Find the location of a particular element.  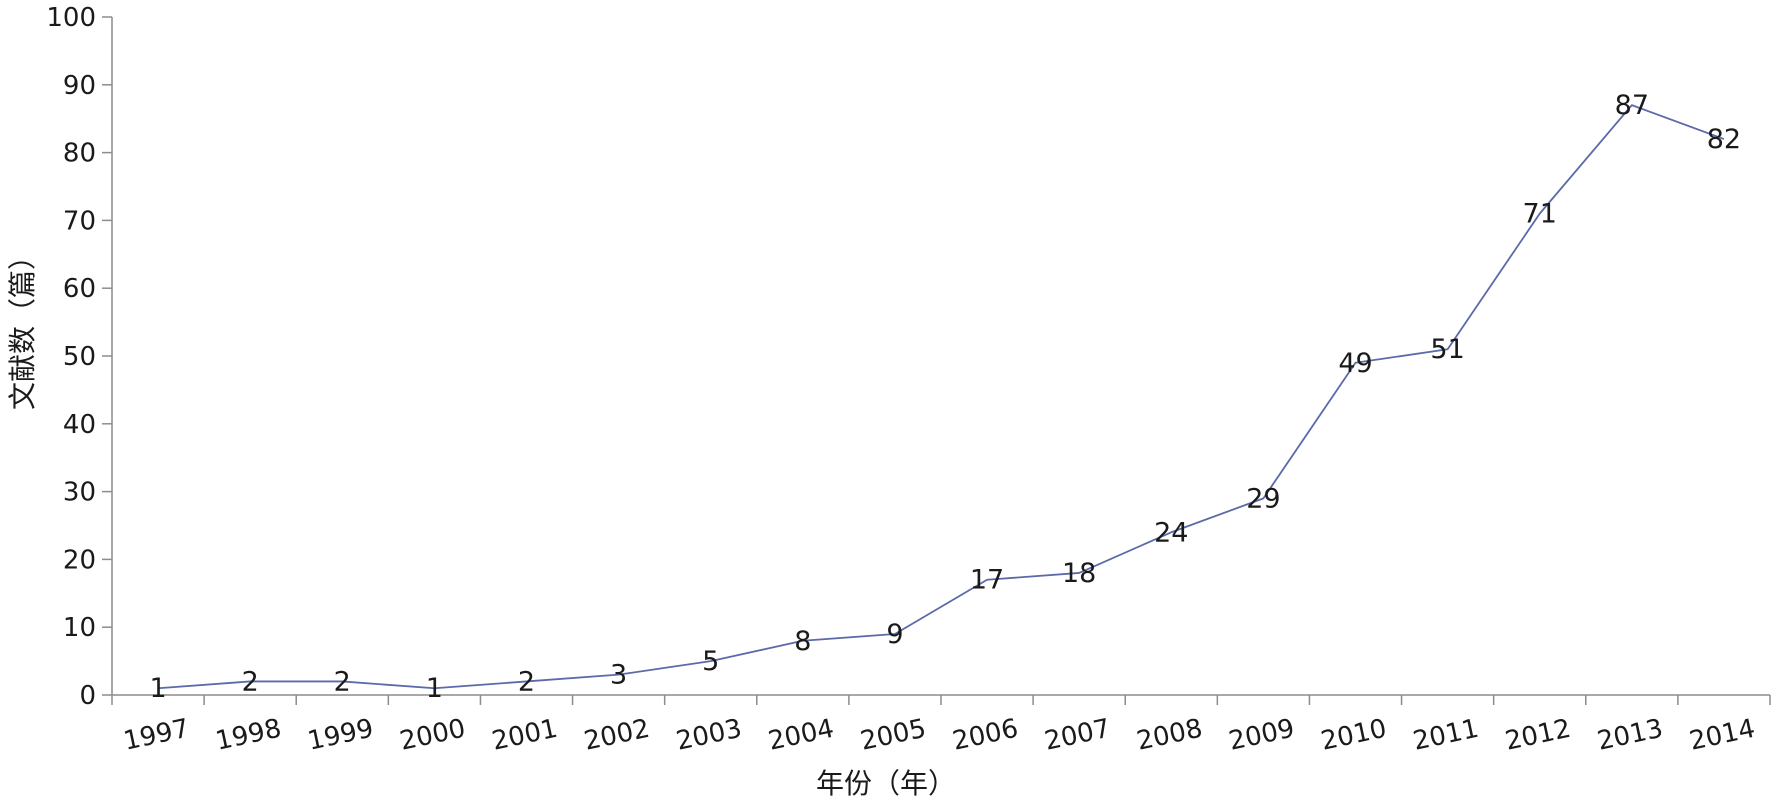

data-label: 17 is located at coordinates (987, 580).